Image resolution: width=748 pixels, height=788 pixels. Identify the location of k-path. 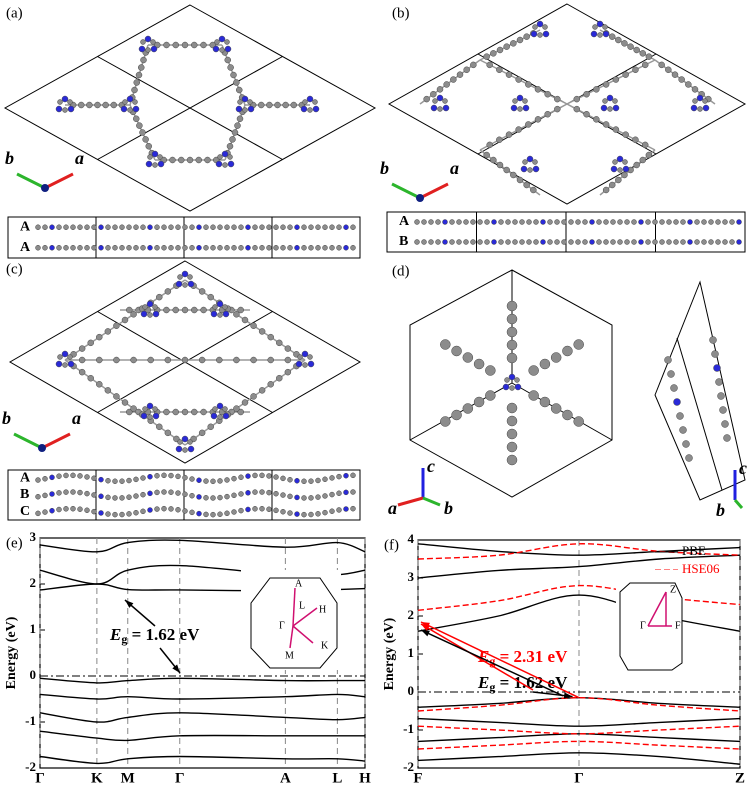
(657, 609).